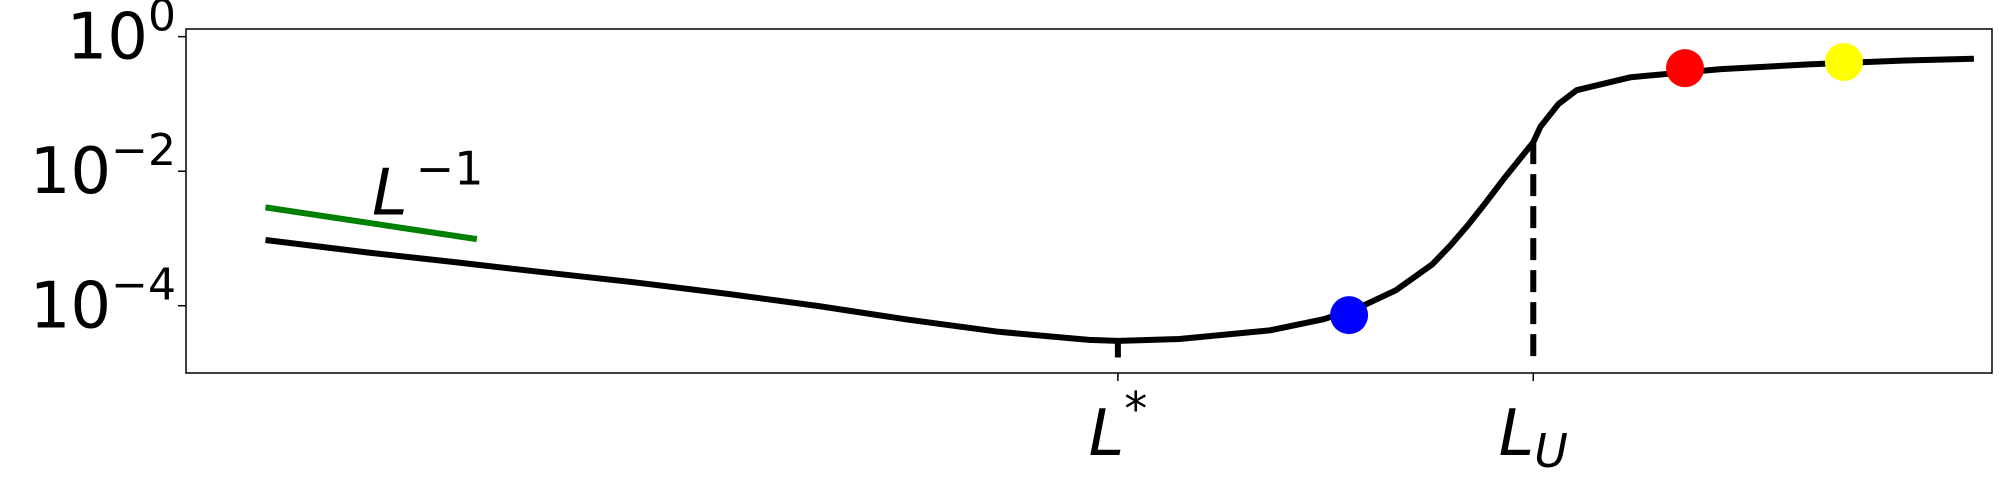 The image size is (2000, 480). I want to click on x-tick-label-1: LU, so click(1533, 437).